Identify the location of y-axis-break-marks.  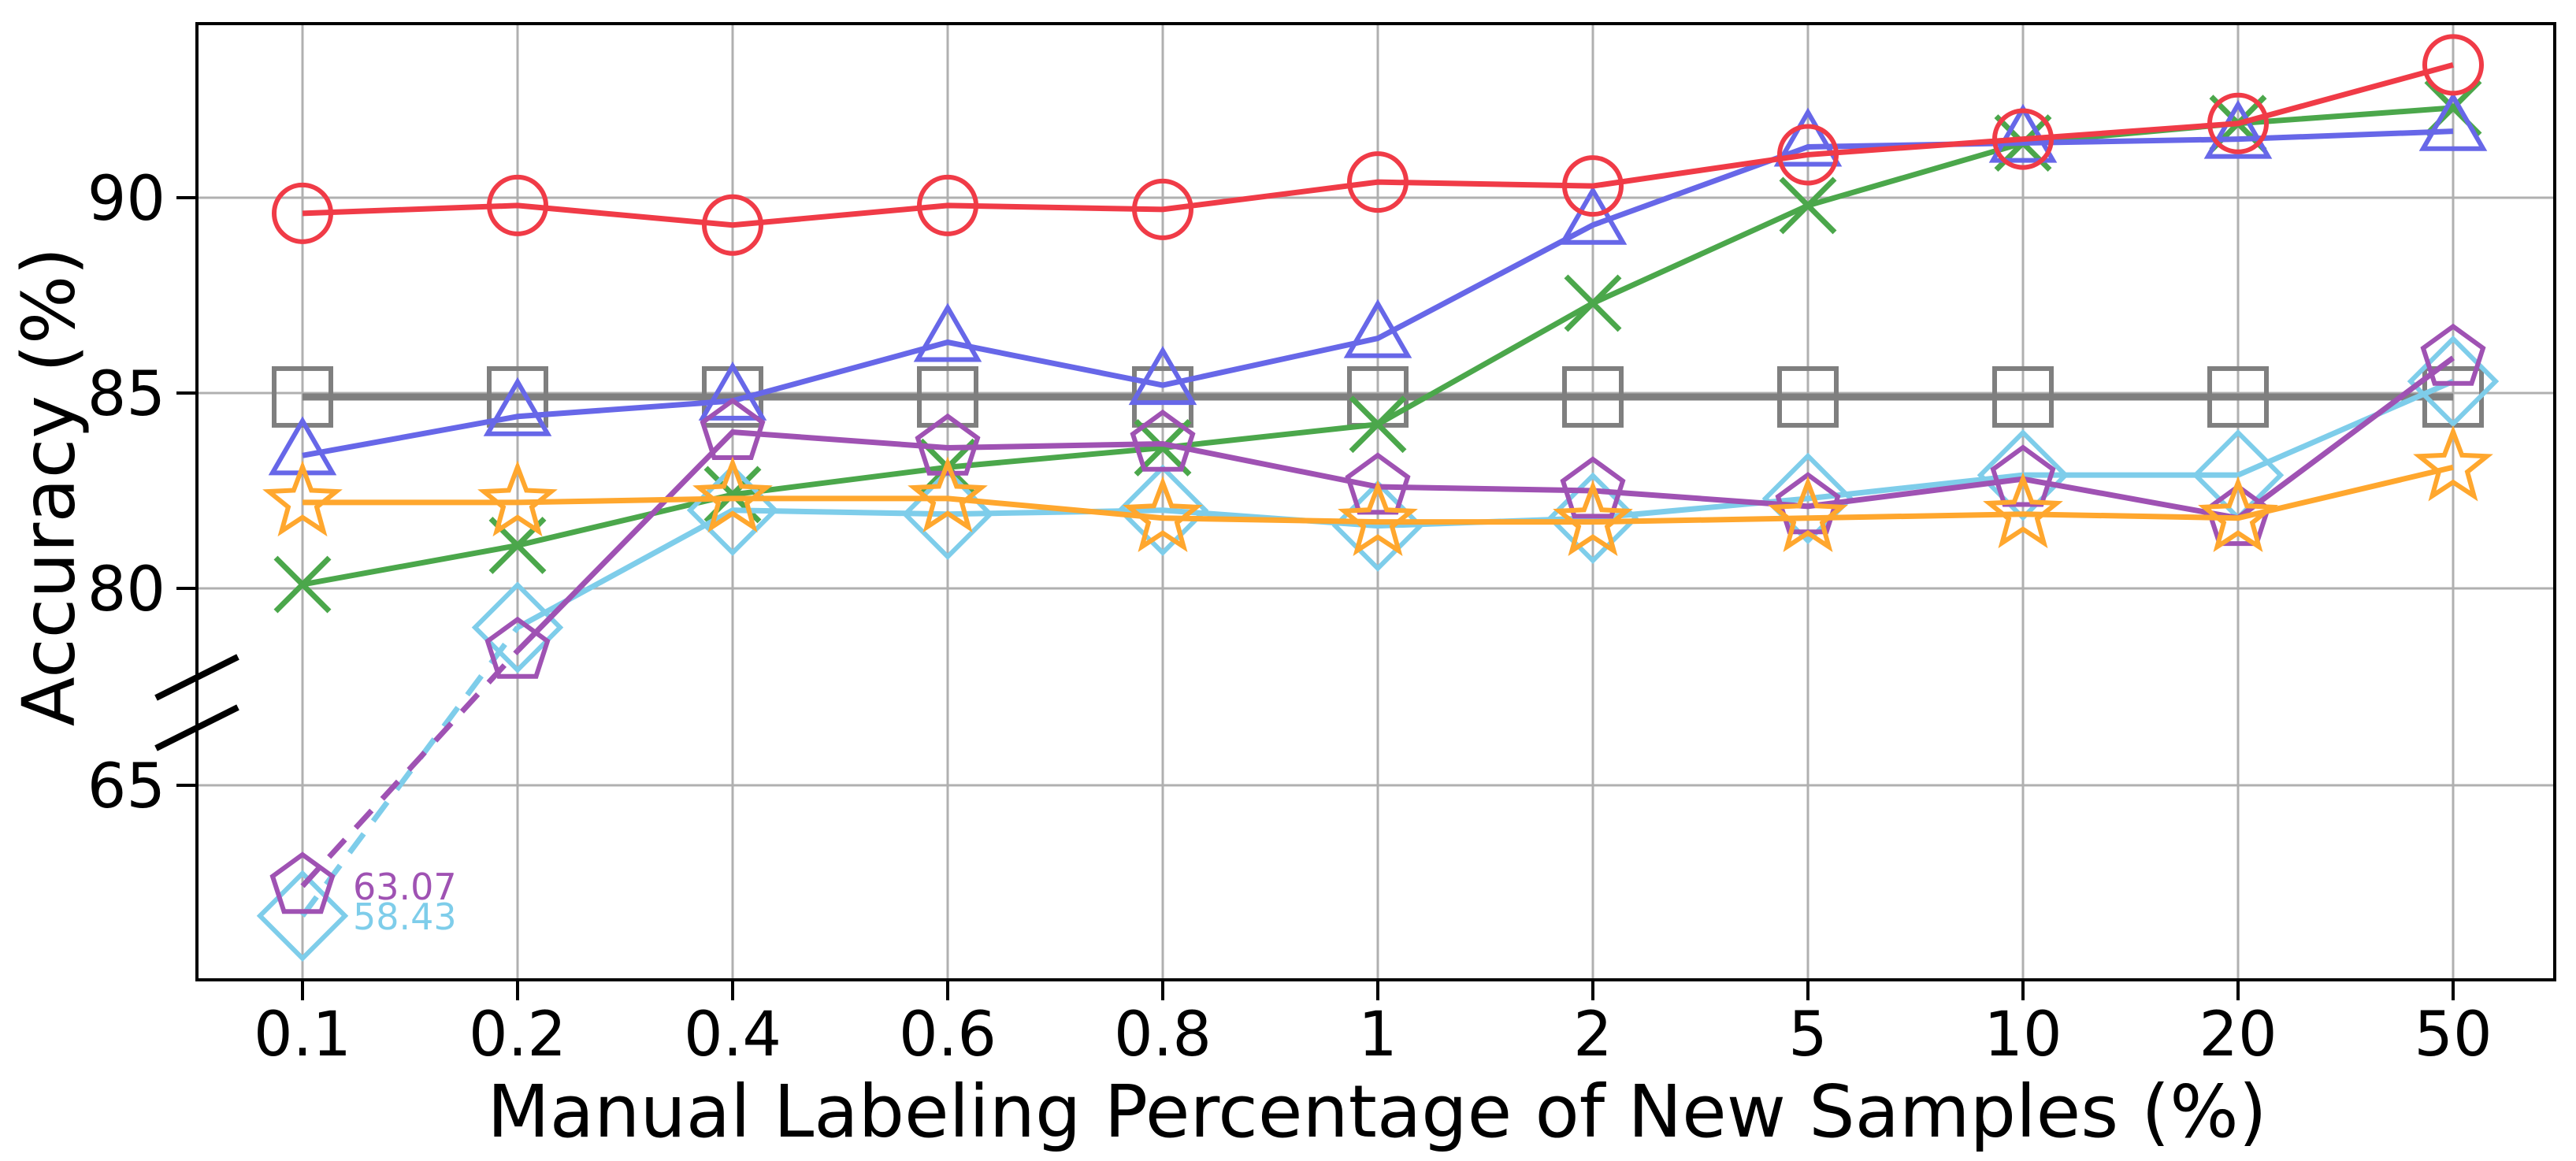
(196, 702).